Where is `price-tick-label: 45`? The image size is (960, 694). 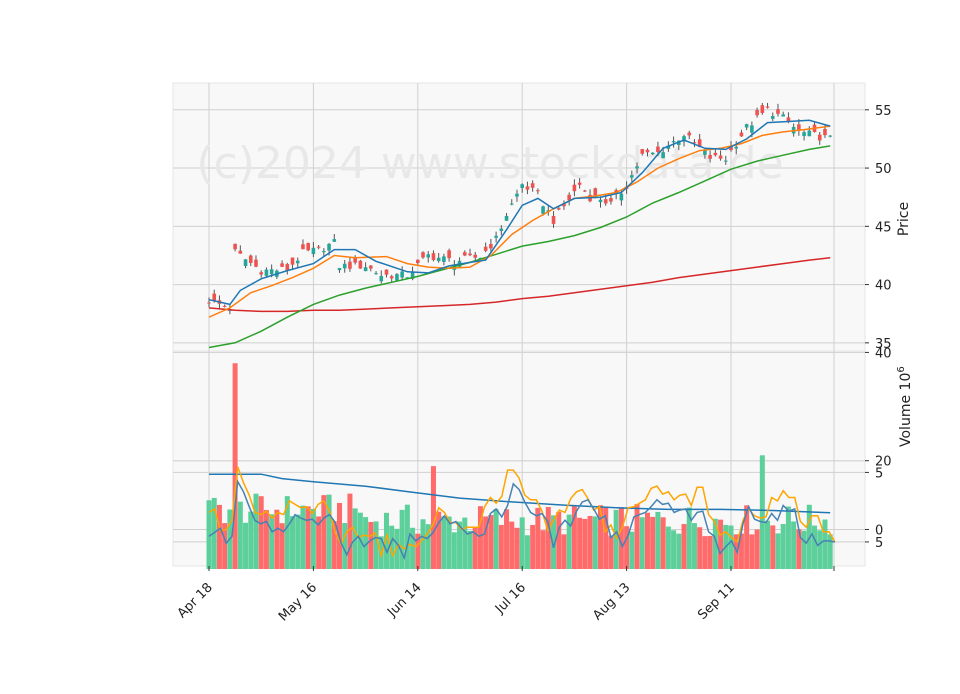
price-tick-label: 45 is located at coordinates (883, 227).